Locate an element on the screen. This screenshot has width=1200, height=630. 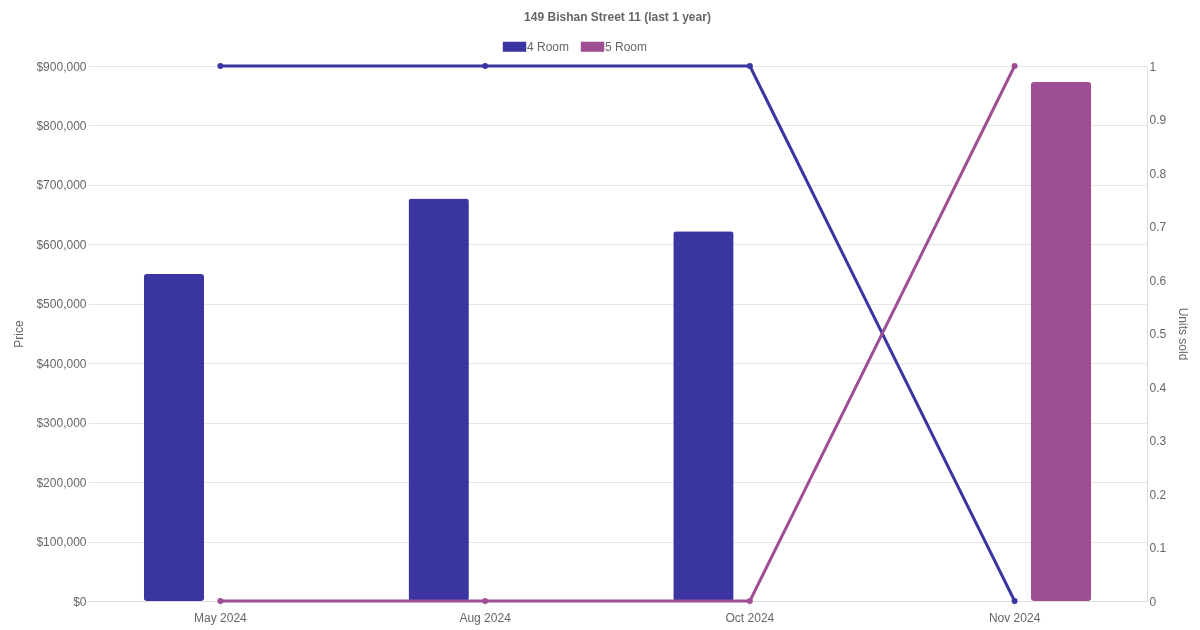
y-tick-label: $400,000 is located at coordinates (61, 363).